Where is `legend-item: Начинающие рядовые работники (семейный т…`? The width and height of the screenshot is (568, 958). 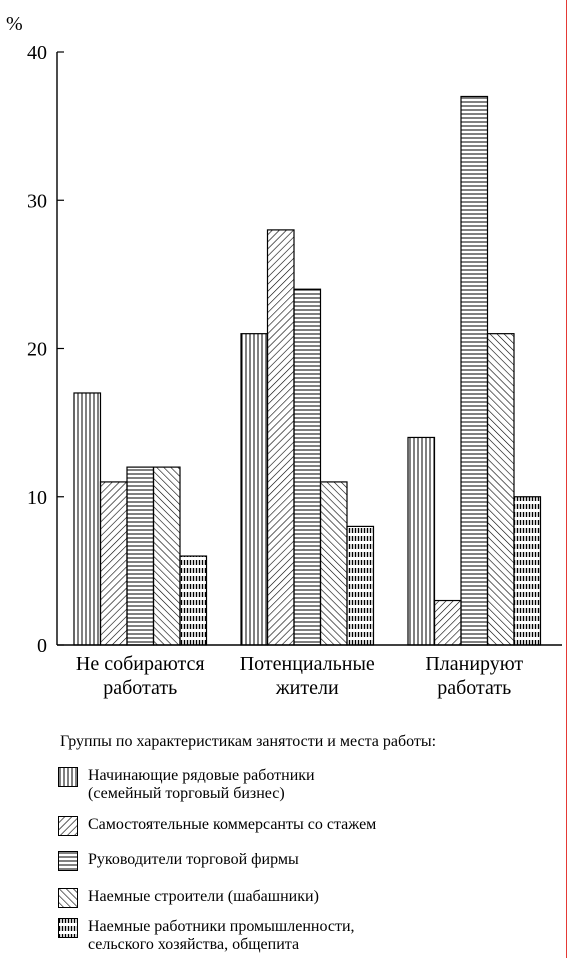
legend-item: Начинающие рядовые работники (семейный т… is located at coordinates (186, 785).